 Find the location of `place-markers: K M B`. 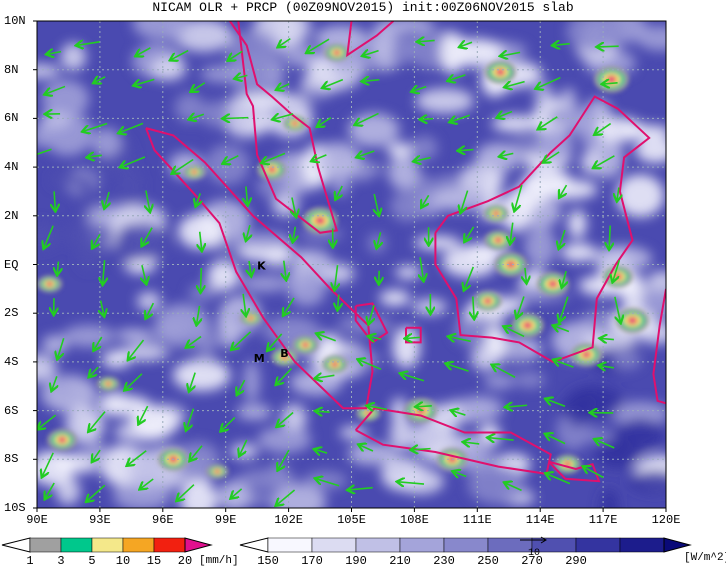

place-markers: K M B is located at coordinates (271, 312).